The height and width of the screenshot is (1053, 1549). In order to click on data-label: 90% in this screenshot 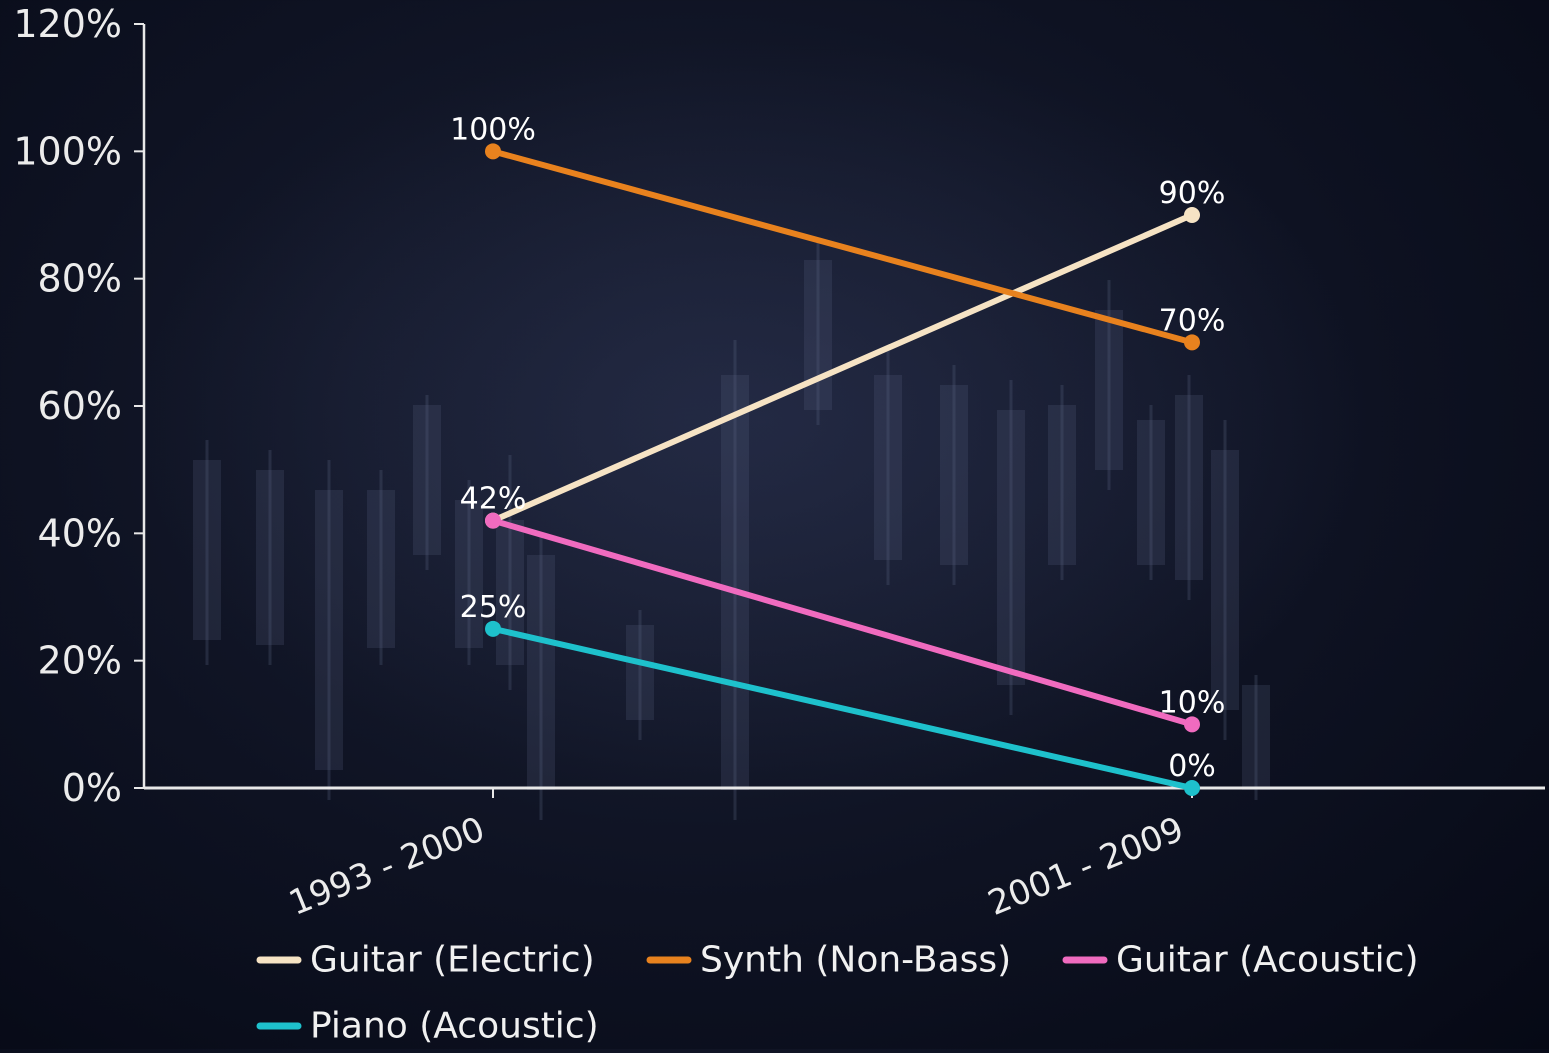, I will do `click(1192, 193)`.